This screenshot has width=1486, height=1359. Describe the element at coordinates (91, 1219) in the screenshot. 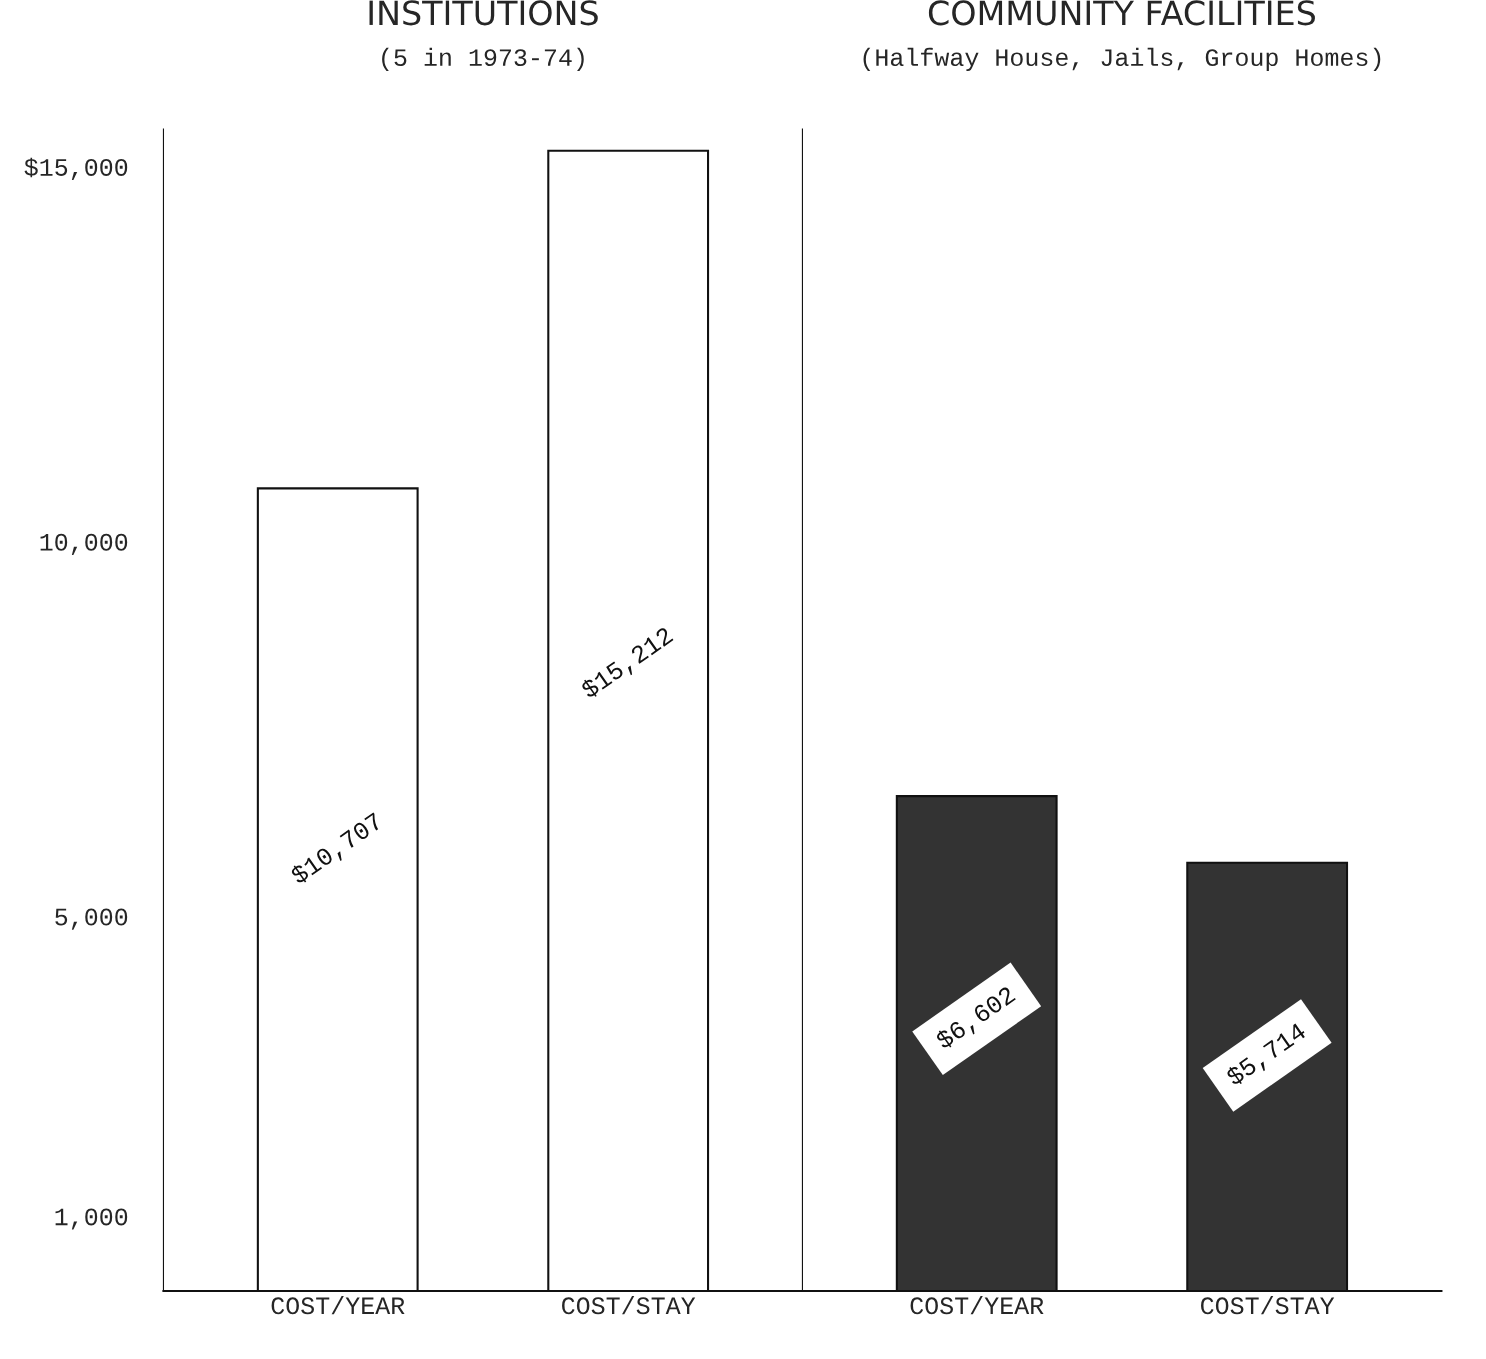

I see `y-tick-label: 1,000` at that location.